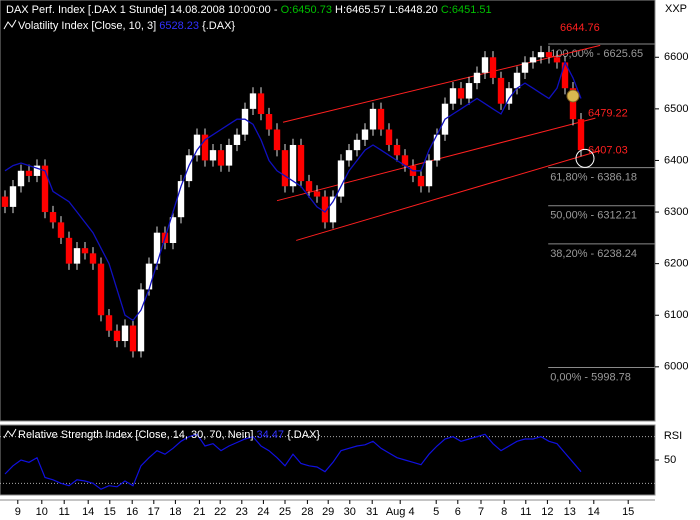 This screenshot has height=520, width=700. I want to click on x-tick-label: 12, so click(547, 512).